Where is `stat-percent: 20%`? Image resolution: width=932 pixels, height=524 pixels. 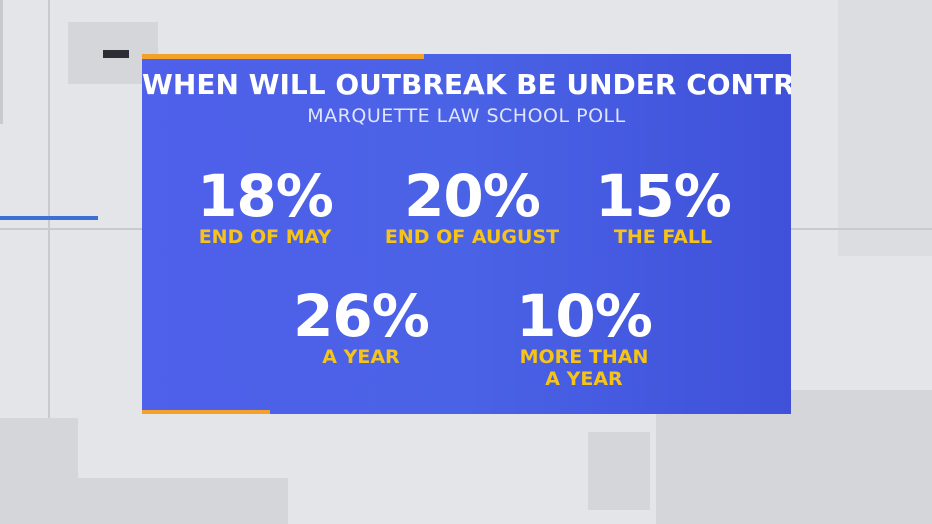 stat-percent: 20% is located at coordinates (472, 196).